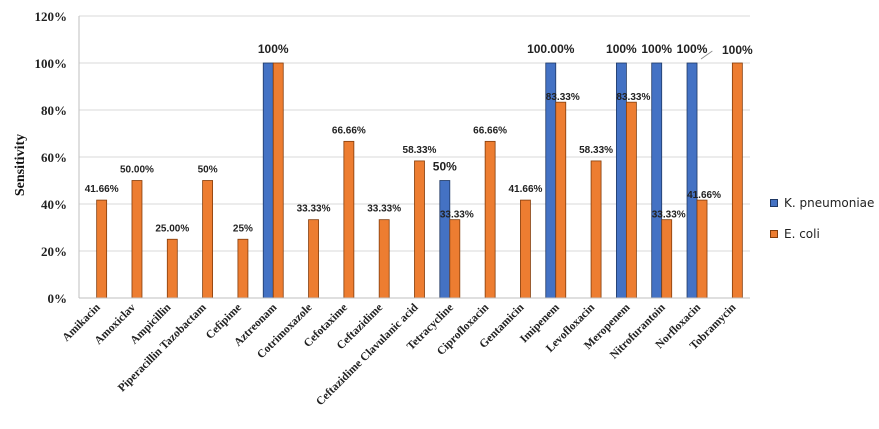 The width and height of the screenshot is (879, 429). What do you see at coordinates (20, 165) in the screenshot?
I see `y-axis-label: Sensitivity` at bounding box center [20, 165].